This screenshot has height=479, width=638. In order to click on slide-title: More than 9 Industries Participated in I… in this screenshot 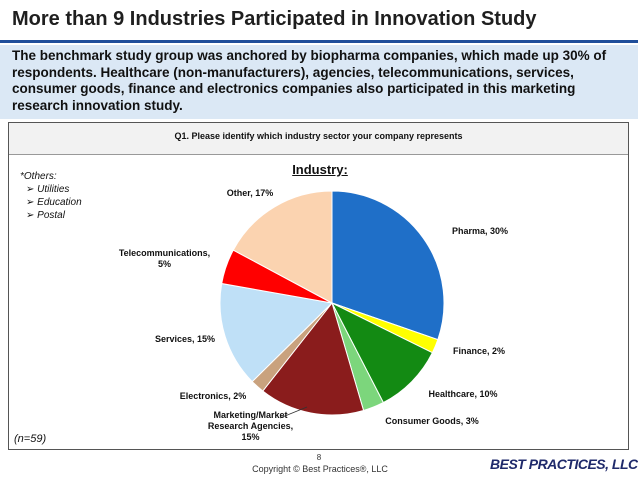, I will do `click(274, 19)`.